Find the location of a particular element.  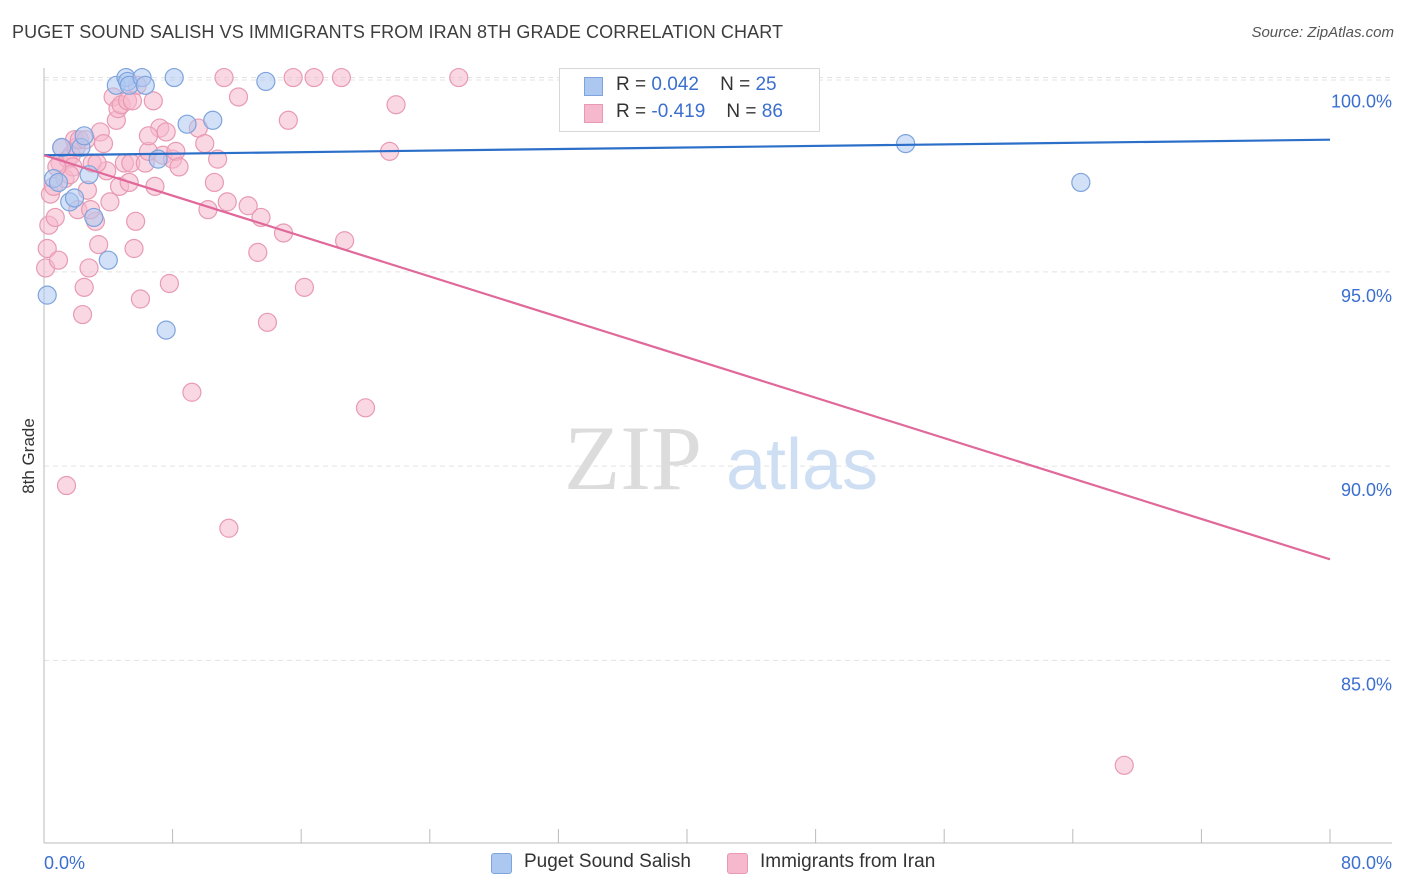

r-value: -0.419 is located at coordinates (678, 111).